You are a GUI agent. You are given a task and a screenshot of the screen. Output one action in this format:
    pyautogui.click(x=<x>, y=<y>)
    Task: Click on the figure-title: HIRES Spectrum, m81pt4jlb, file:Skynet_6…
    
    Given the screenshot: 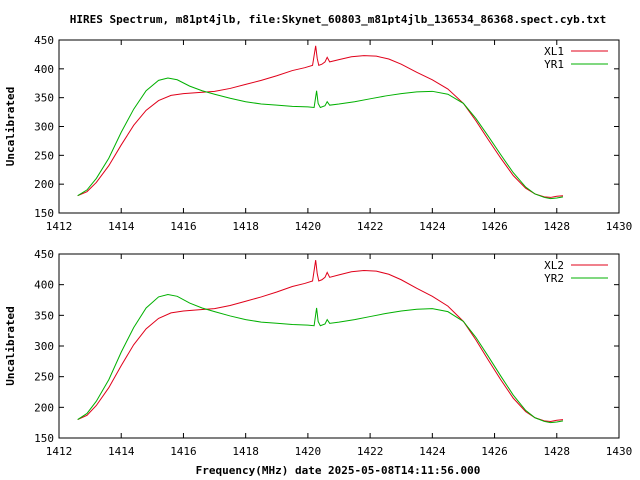 What is the action you would take?
    pyautogui.click(x=338, y=19)
    